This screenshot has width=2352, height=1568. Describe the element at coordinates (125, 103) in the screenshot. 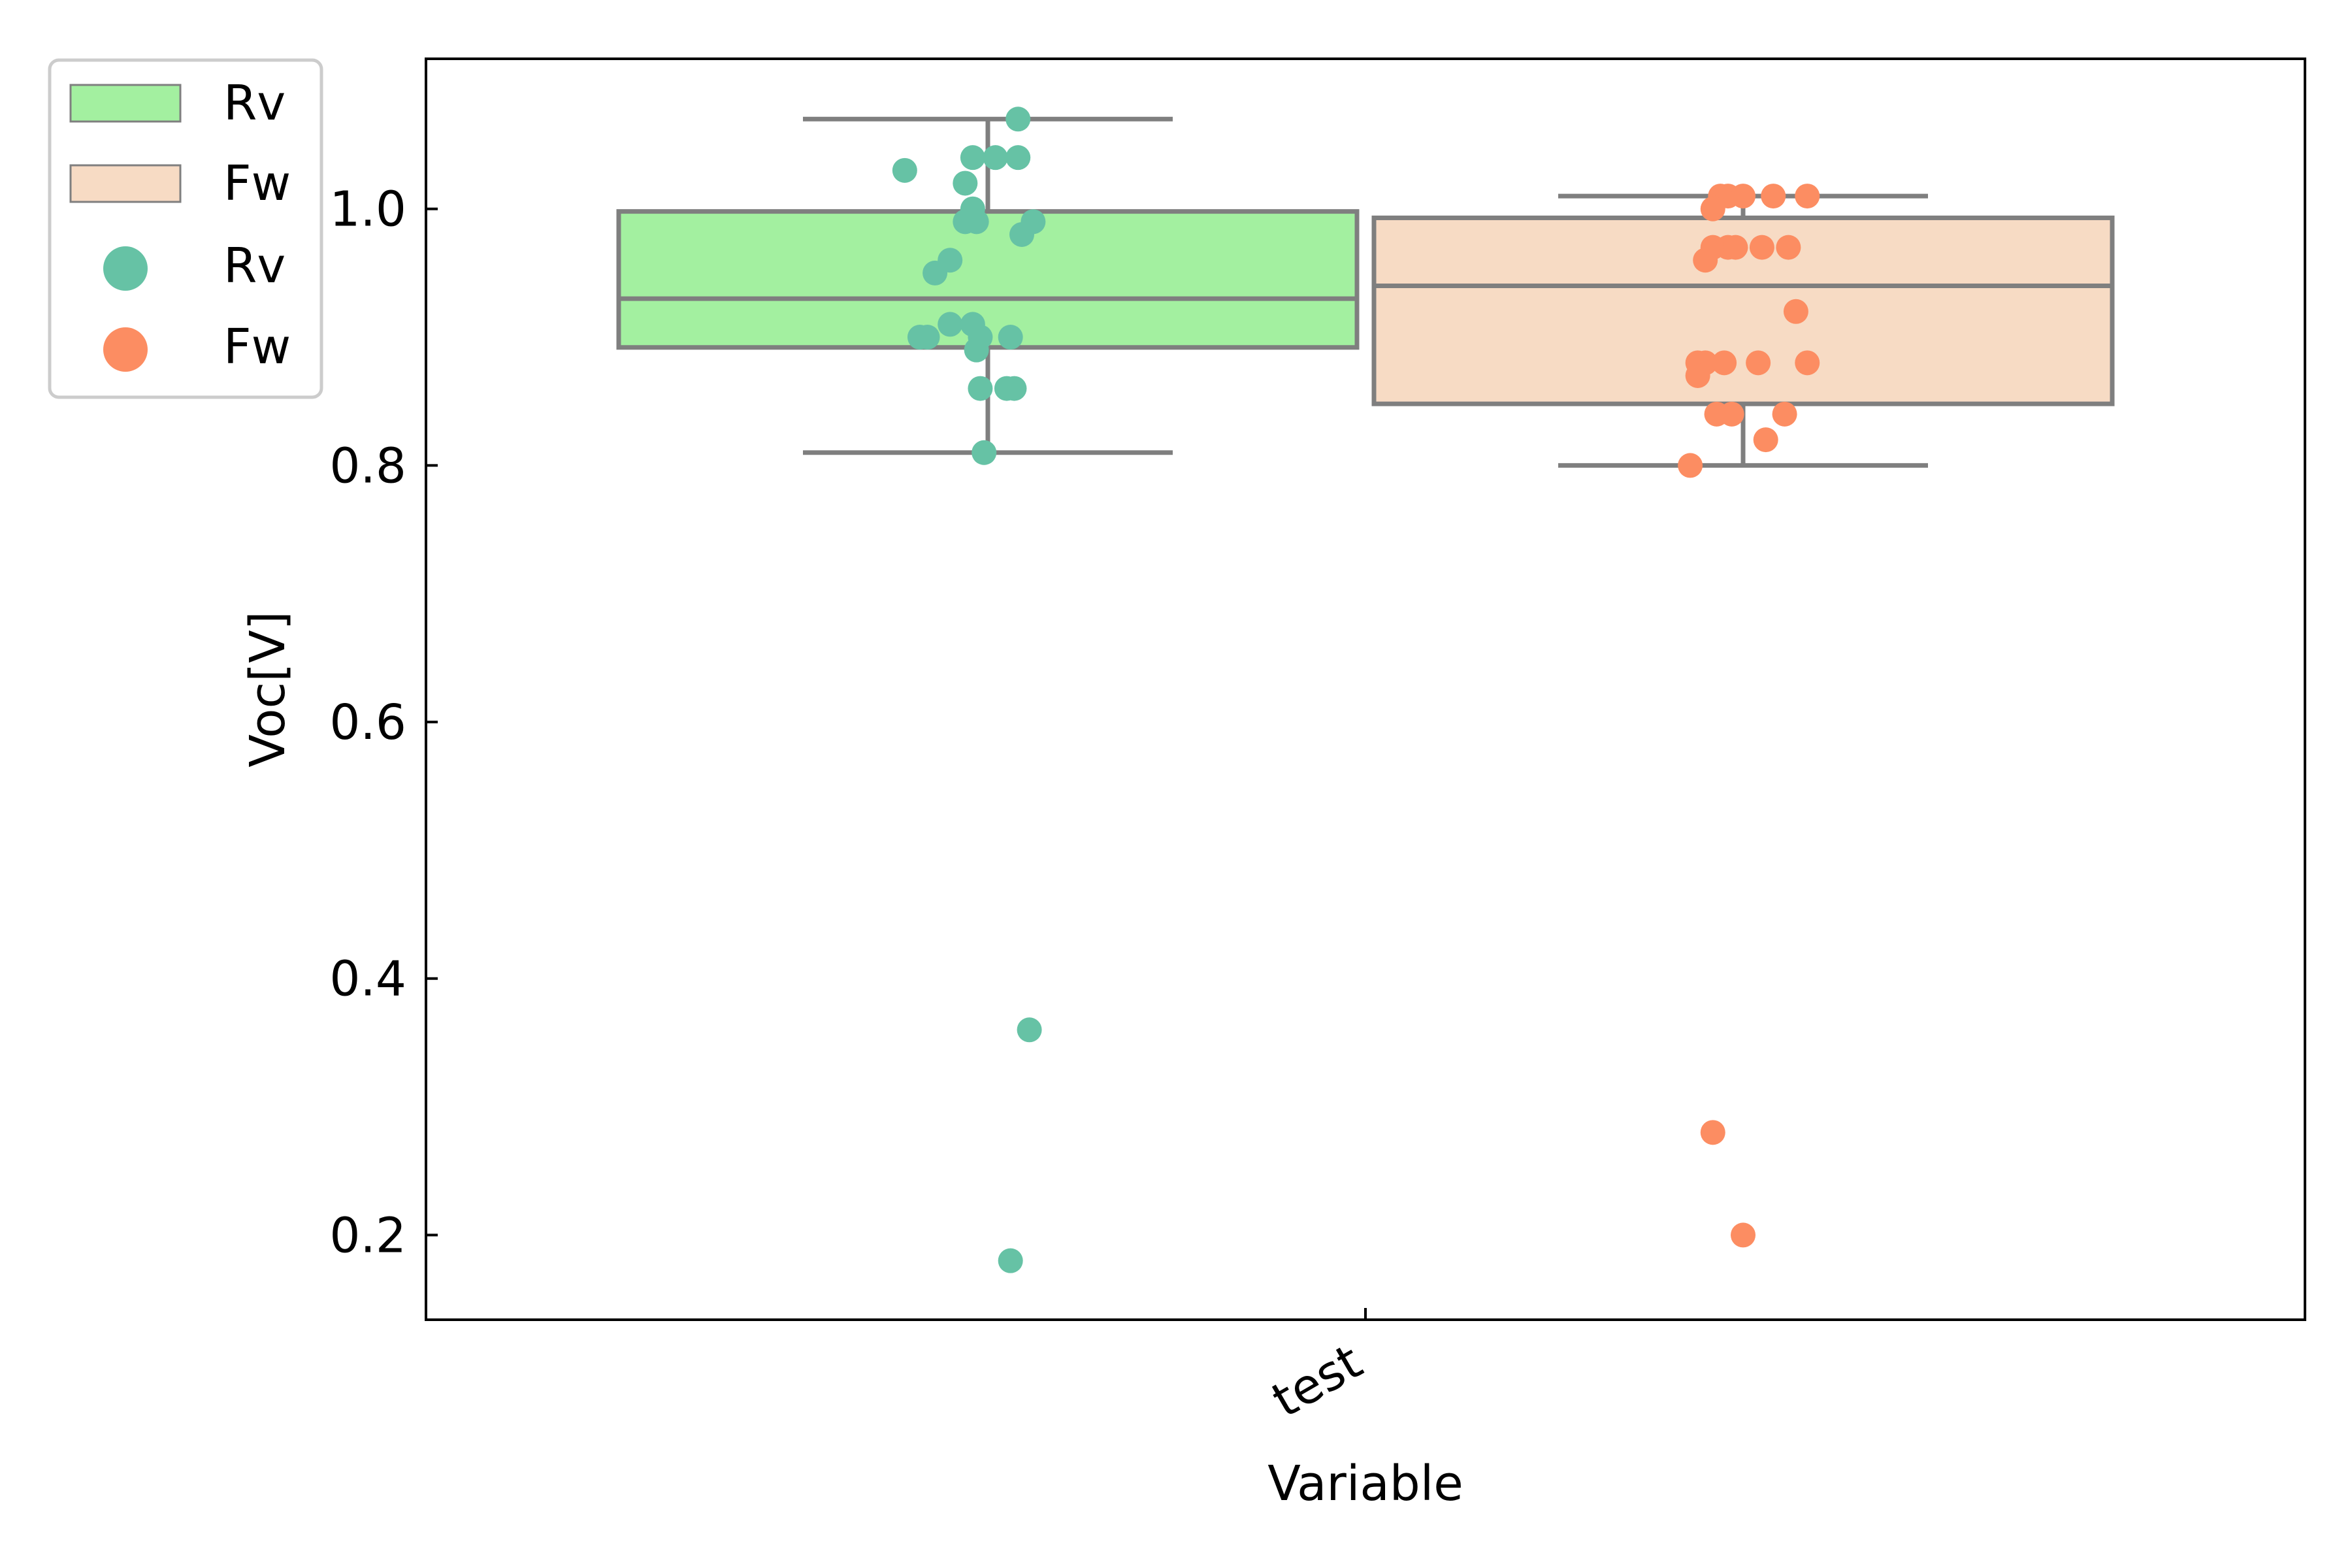

I see `legend-swatch-rv-box` at that location.